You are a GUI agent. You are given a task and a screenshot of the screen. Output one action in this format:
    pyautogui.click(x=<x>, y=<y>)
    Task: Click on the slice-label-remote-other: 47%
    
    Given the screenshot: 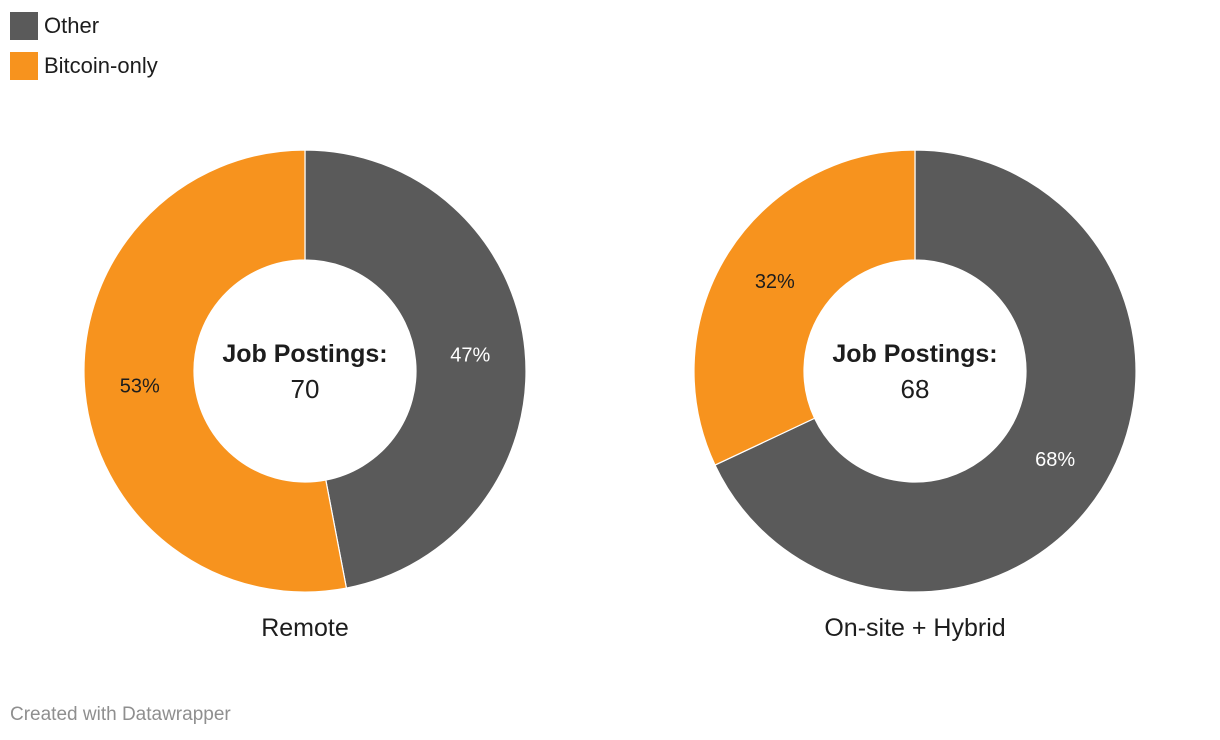 What is the action you would take?
    pyautogui.click(x=470, y=355)
    